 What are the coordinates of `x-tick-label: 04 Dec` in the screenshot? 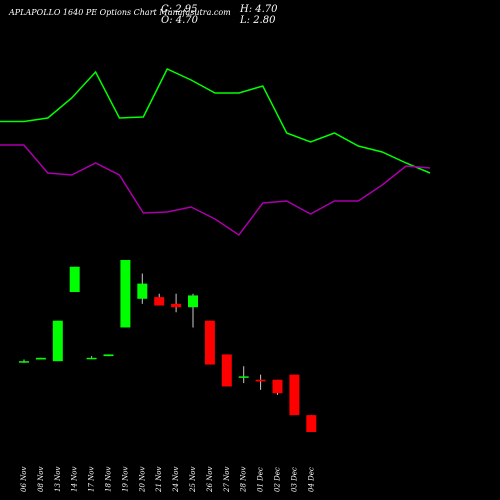 It's located at (311, 479).